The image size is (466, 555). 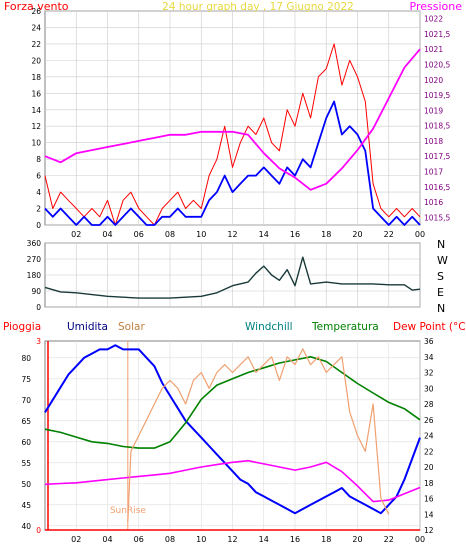 I want to click on wind-chart-title: 24 hour graph day , 17 Giugno 2022, so click(x=258, y=7).